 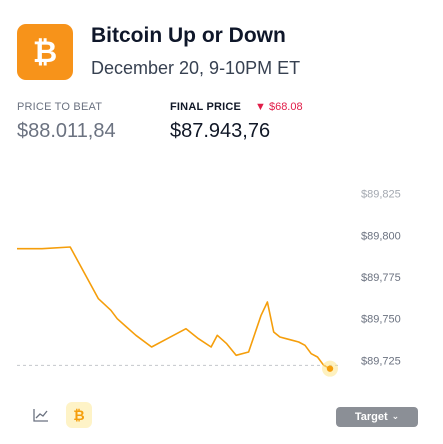 I want to click on bitcoin-chart-button: ₿, so click(x=79, y=415).